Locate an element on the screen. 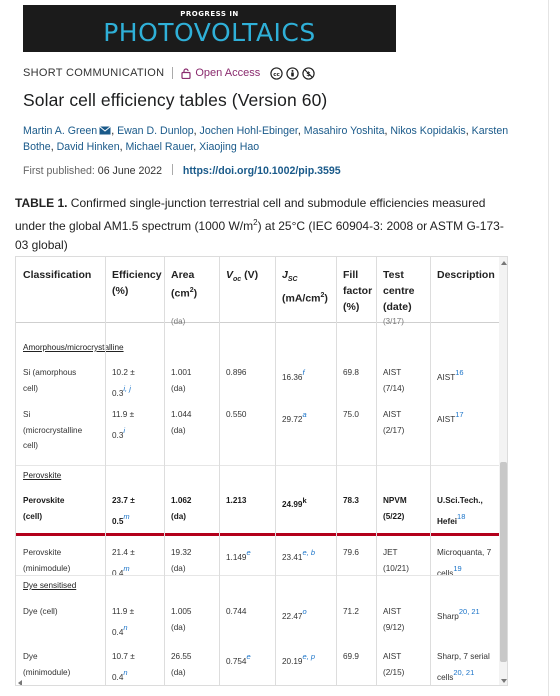 Image resolution: width=560 pixels, height=696 pixels. journal-banner: PROGRESS IN PHOTOVOLTAICS is located at coordinates (209, 28).